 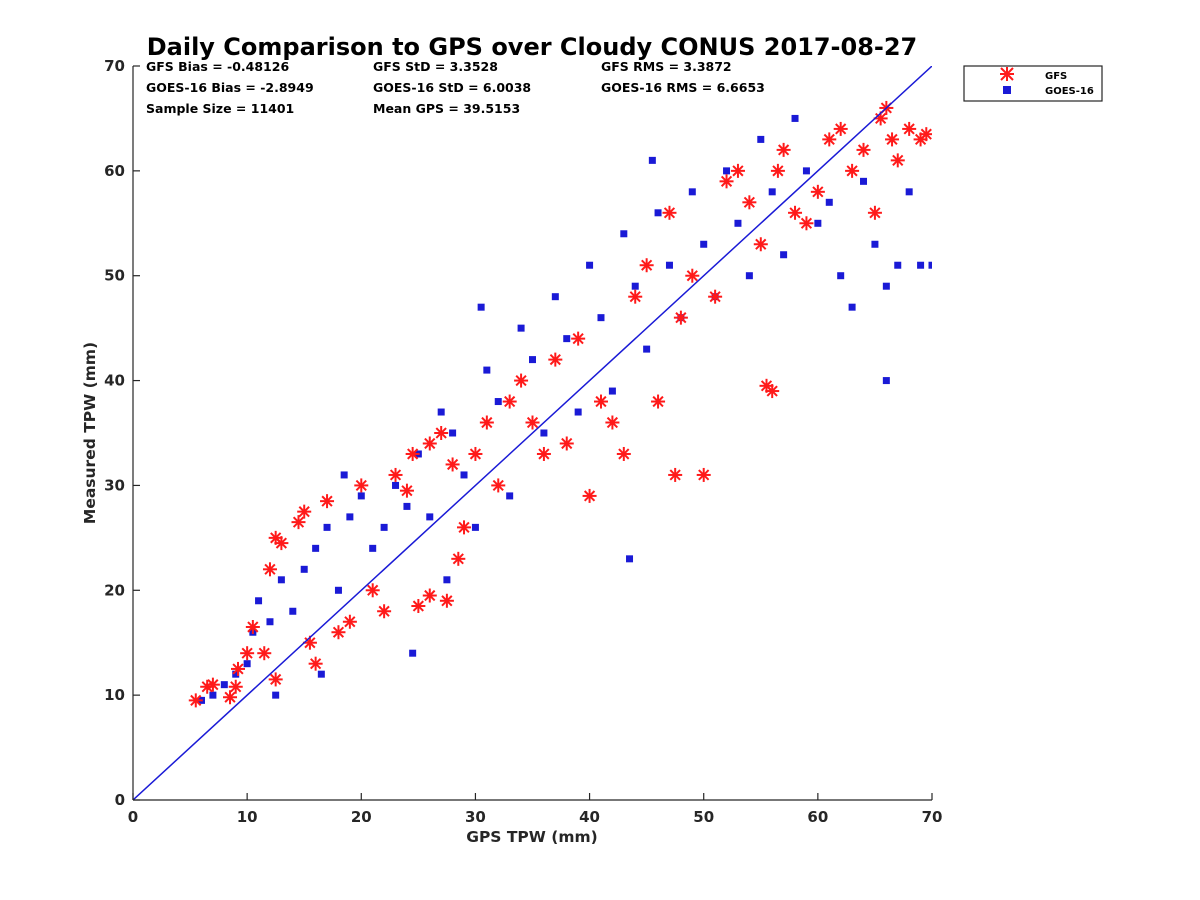 I want to click on legend-goes16-label: GOES-16, so click(x=1069, y=91).